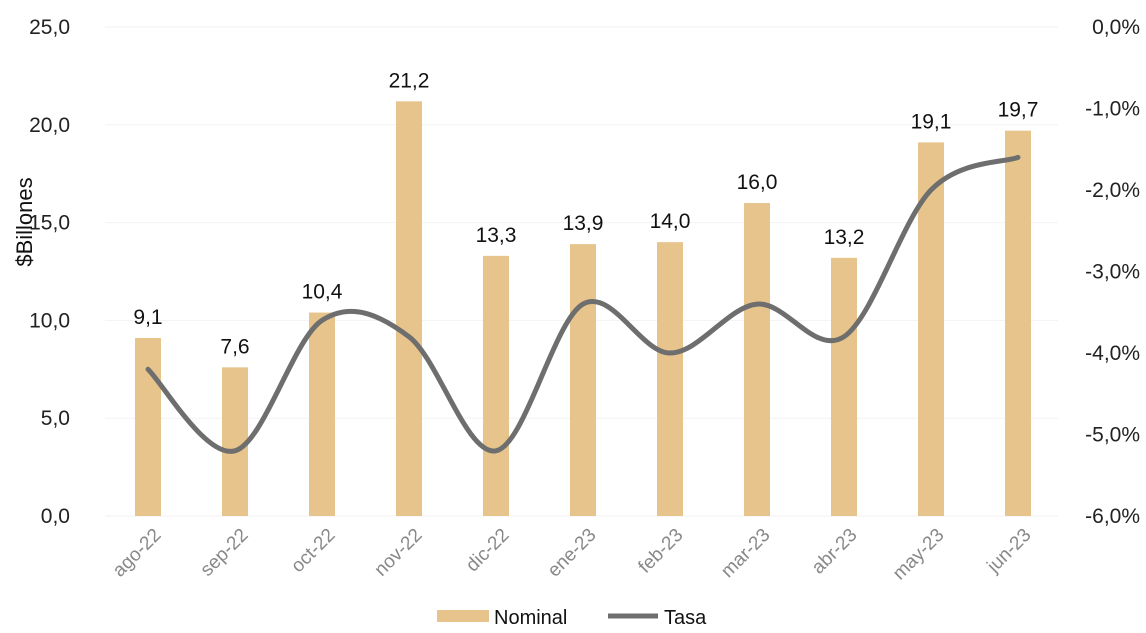 The height and width of the screenshot is (633, 1146). What do you see at coordinates (409, 80) in the screenshot?
I see `bar-value-label: 21,2` at bounding box center [409, 80].